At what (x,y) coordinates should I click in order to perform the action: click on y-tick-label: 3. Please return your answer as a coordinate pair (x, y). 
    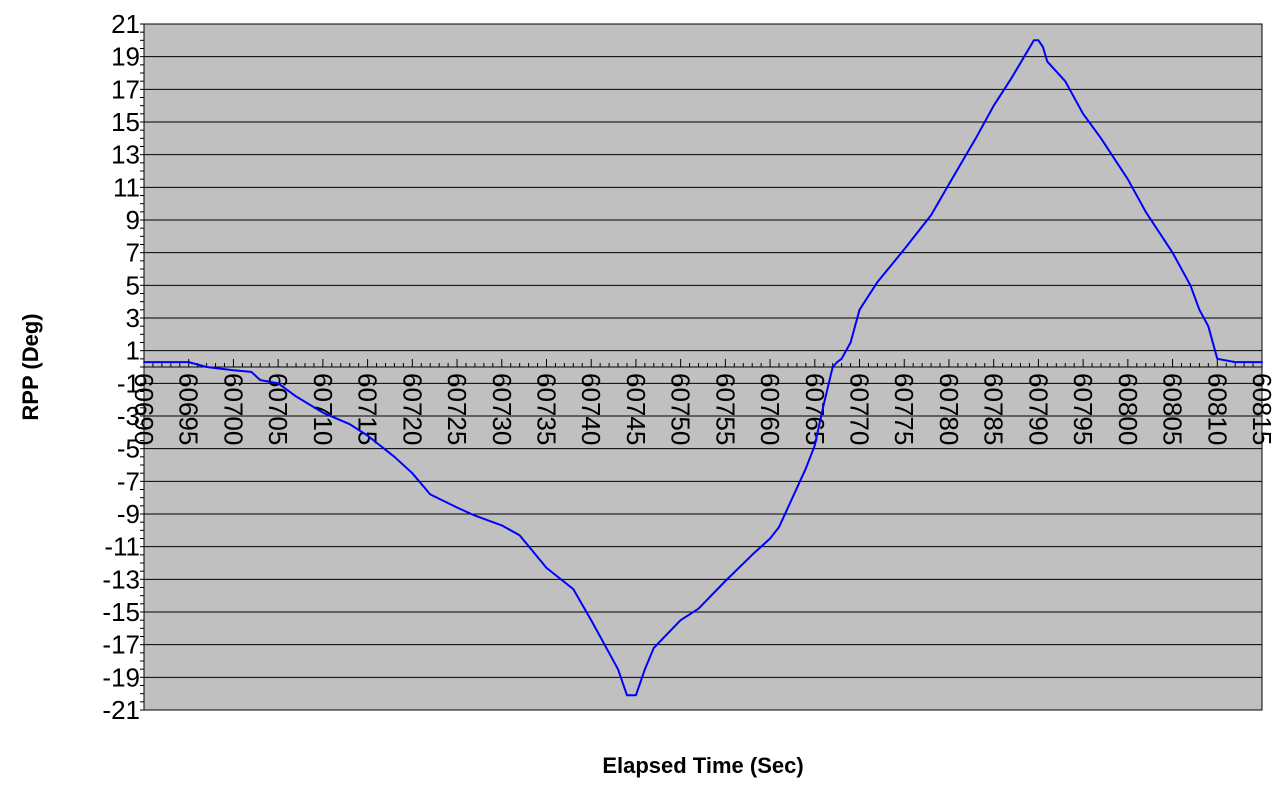
    Looking at the image, I should click on (133, 318).